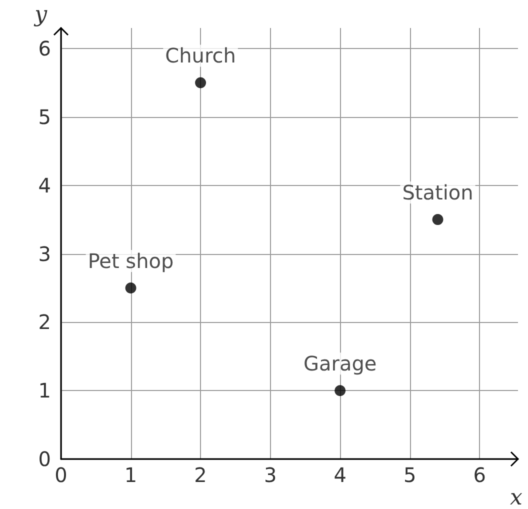 This screenshot has width=528, height=509. I want to click on y-tick-label: 5, so click(44, 116).